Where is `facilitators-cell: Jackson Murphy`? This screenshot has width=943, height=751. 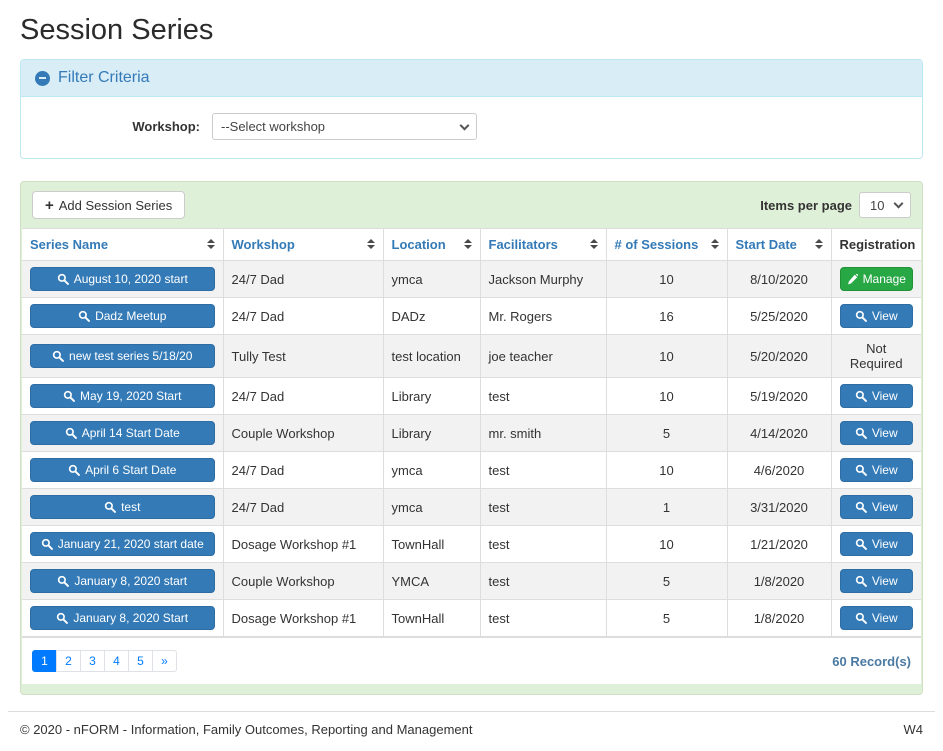
facilitators-cell: Jackson Murphy is located at coordinates (543, 279).